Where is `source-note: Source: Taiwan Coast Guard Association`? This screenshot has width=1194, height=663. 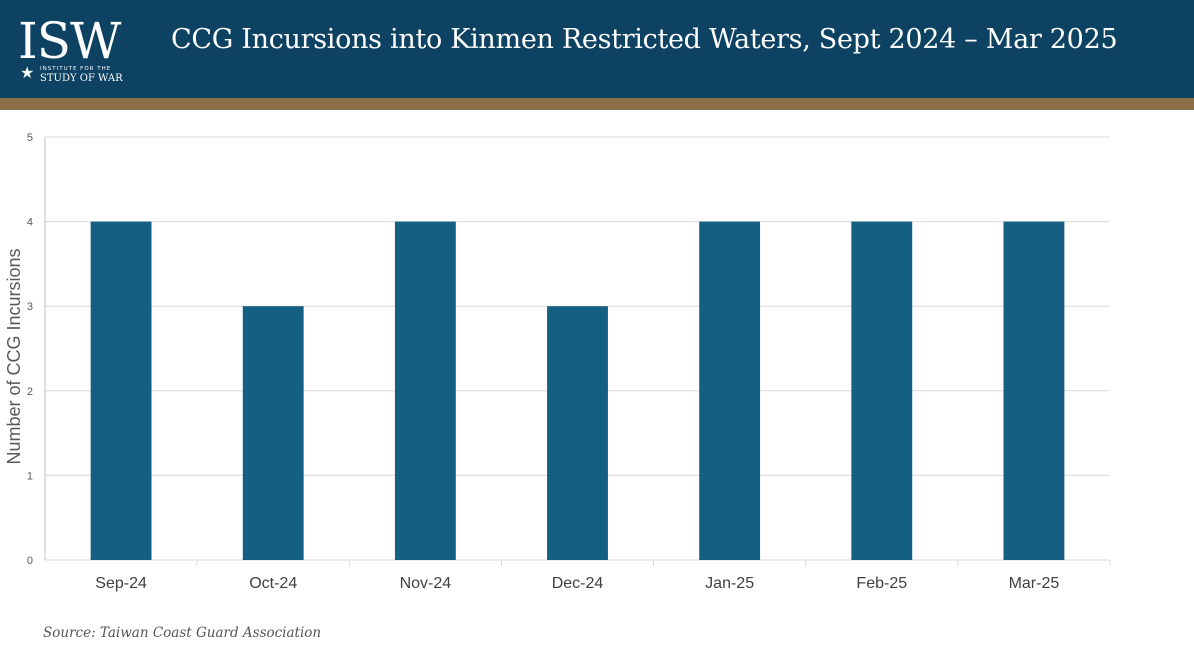 source-note: Source: Taiwan Coast Guard Association is located at coordinates (182, 633).